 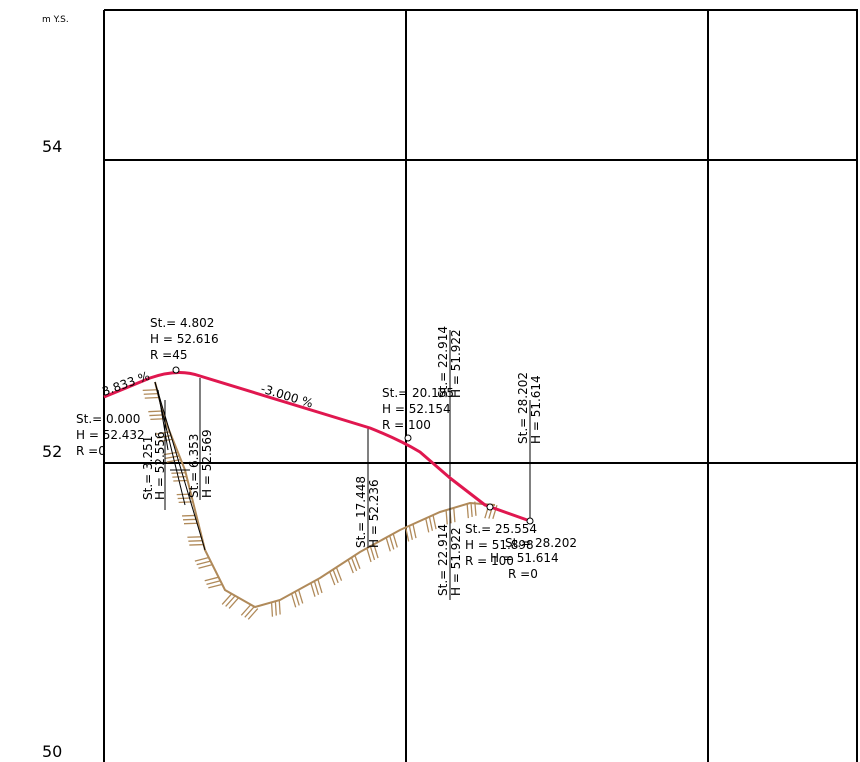 What do you see at coordinates (523, 408) in the screenshot?
I see `stake-label-28202-station: St.= 28.202` at bounding box center [523, 408].